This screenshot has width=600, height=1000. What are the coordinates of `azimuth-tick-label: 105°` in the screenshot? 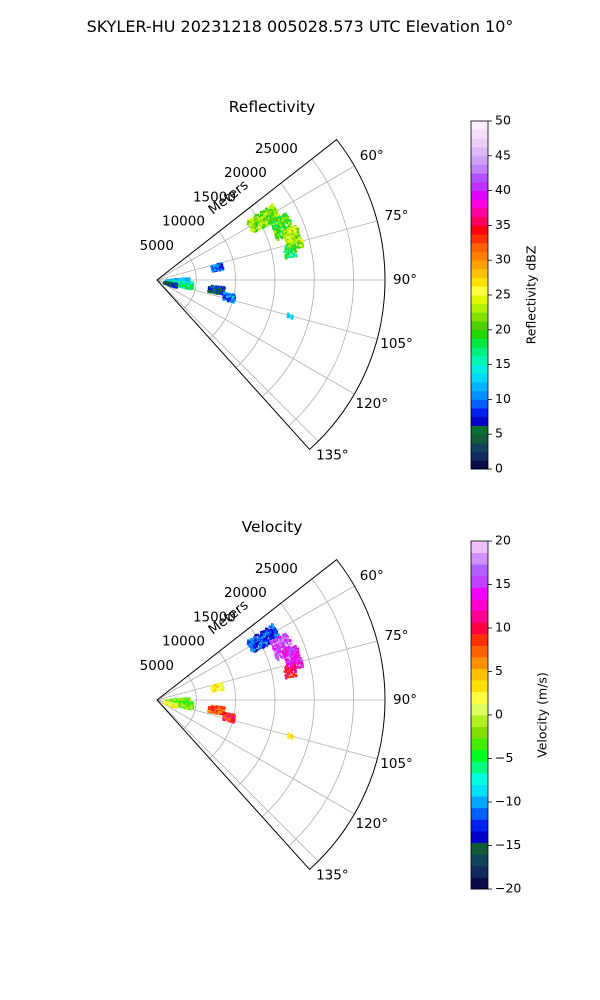 It's located at (396, 344).